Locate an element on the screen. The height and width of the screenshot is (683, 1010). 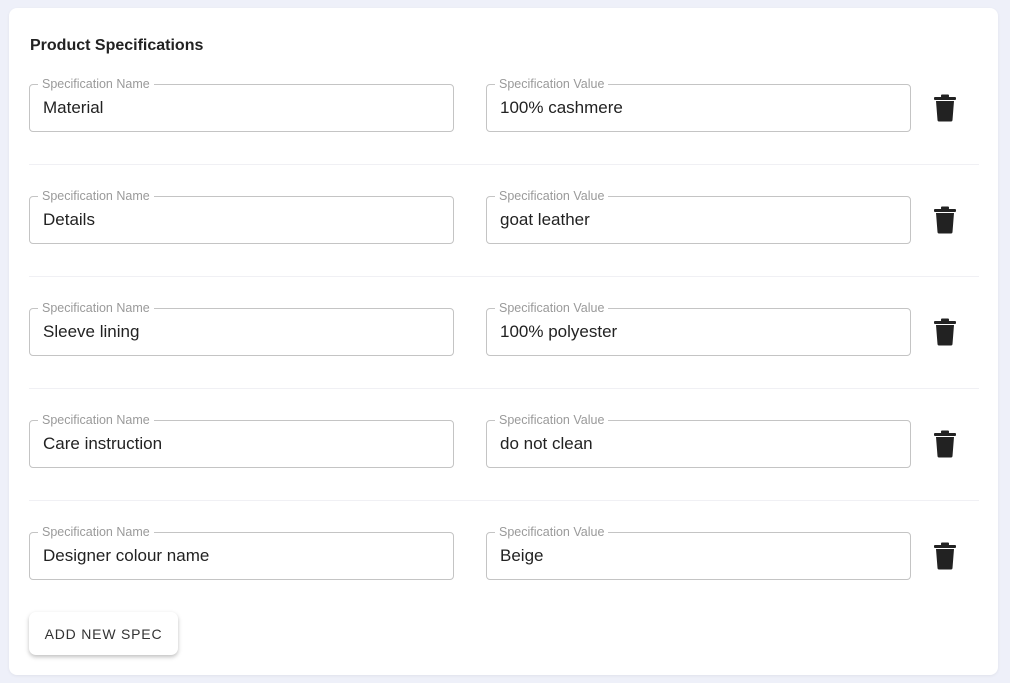
spec-value-input: Beige is located at coordinates (522, 555).